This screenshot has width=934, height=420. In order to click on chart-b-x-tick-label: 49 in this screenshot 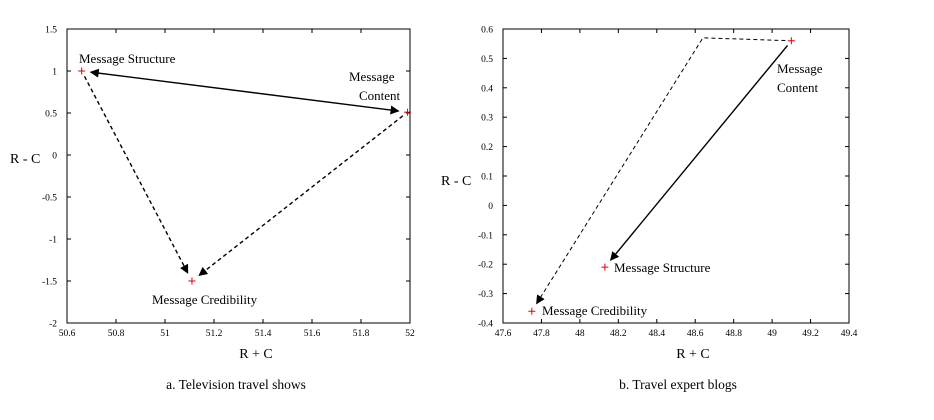, I will do `click(772, 334)`.